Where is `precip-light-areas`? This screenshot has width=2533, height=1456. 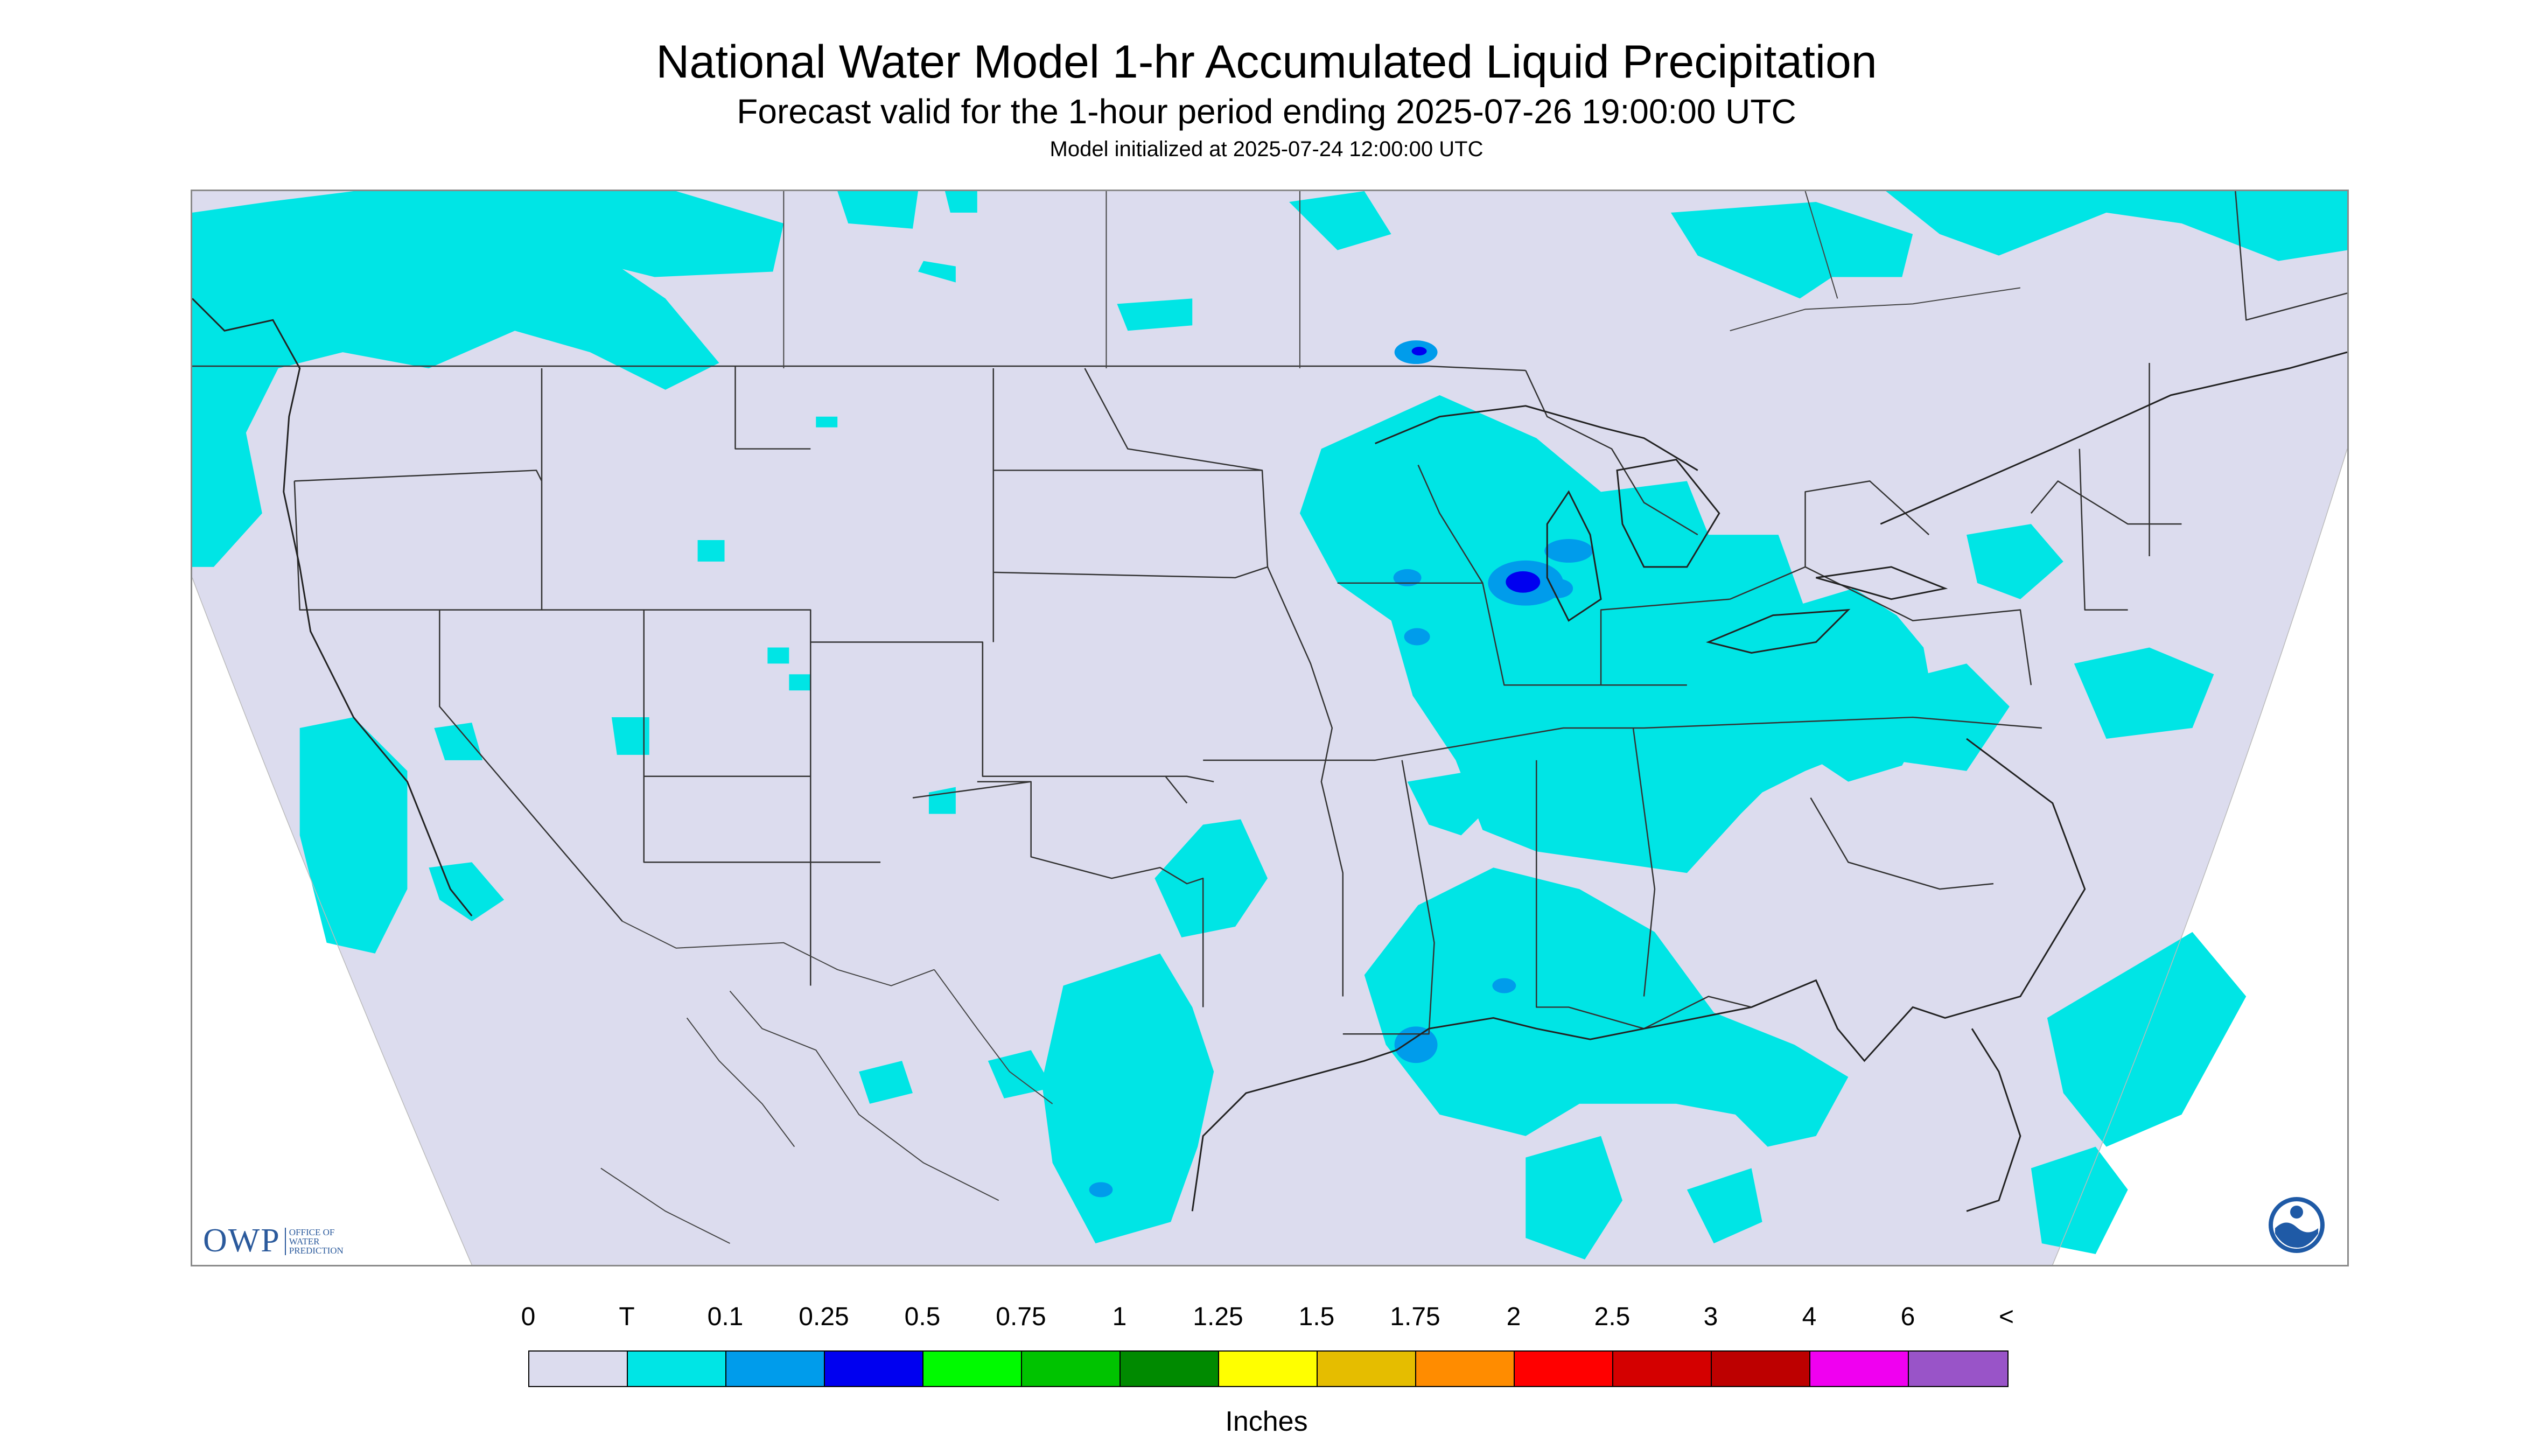 precip-light-areas is located at coordinates (1341, 769).